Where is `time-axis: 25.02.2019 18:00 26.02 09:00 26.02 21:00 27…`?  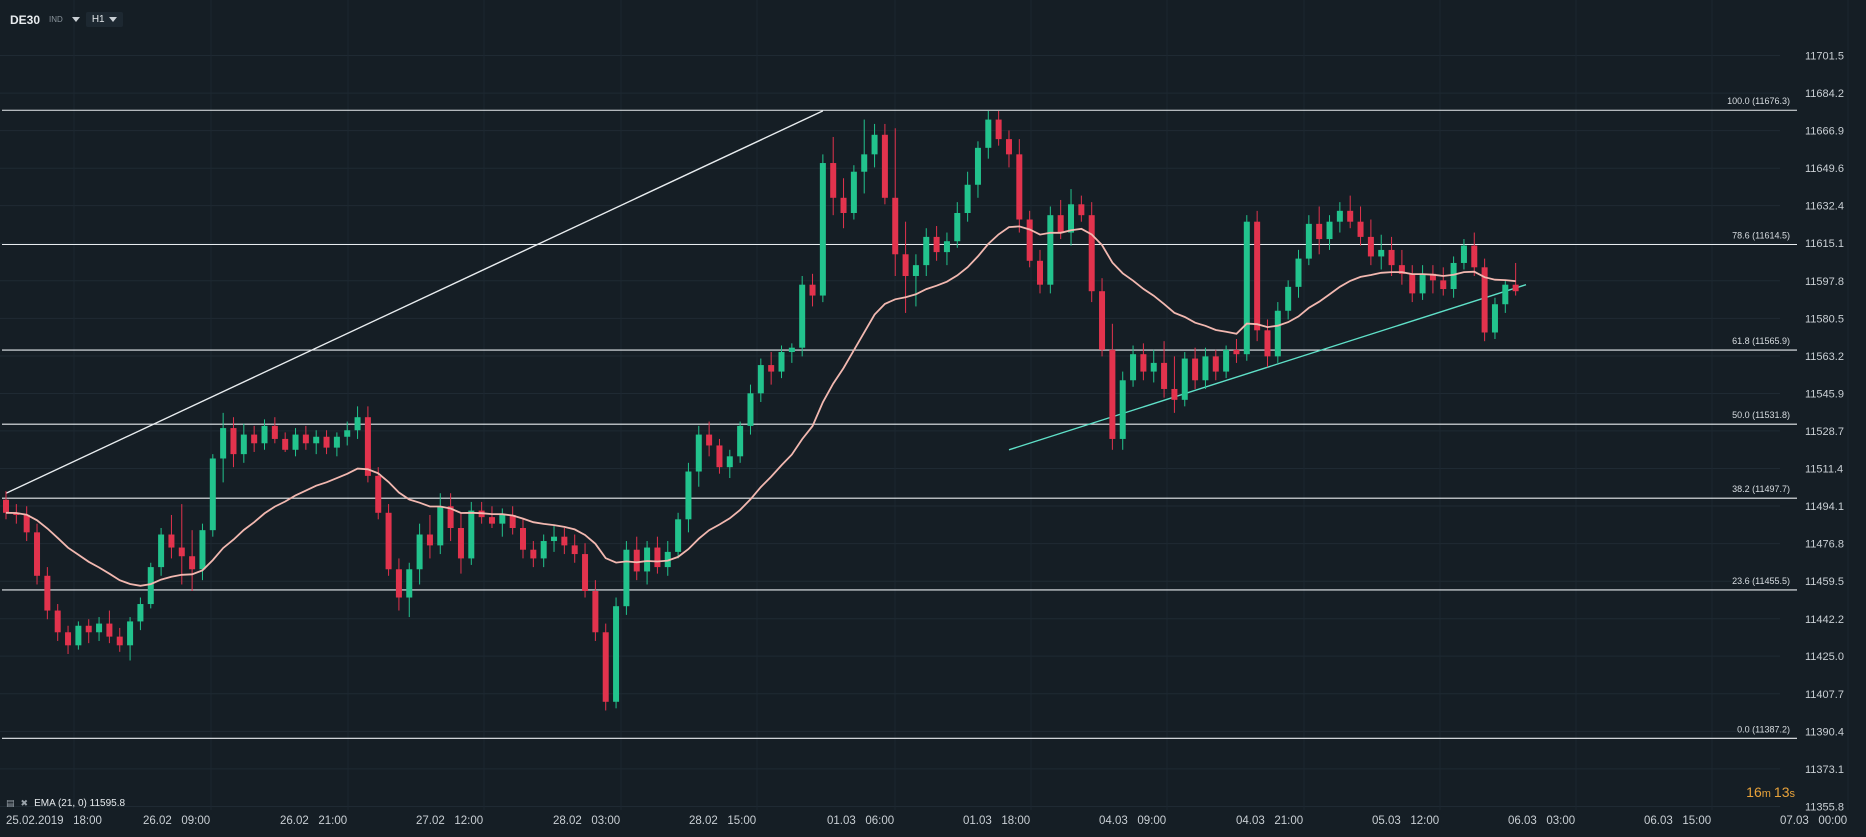 time-axis: 25.02.2019 18:00 26.02 09:00 26.02 21:00 27… is located at coordinates (926, 821).